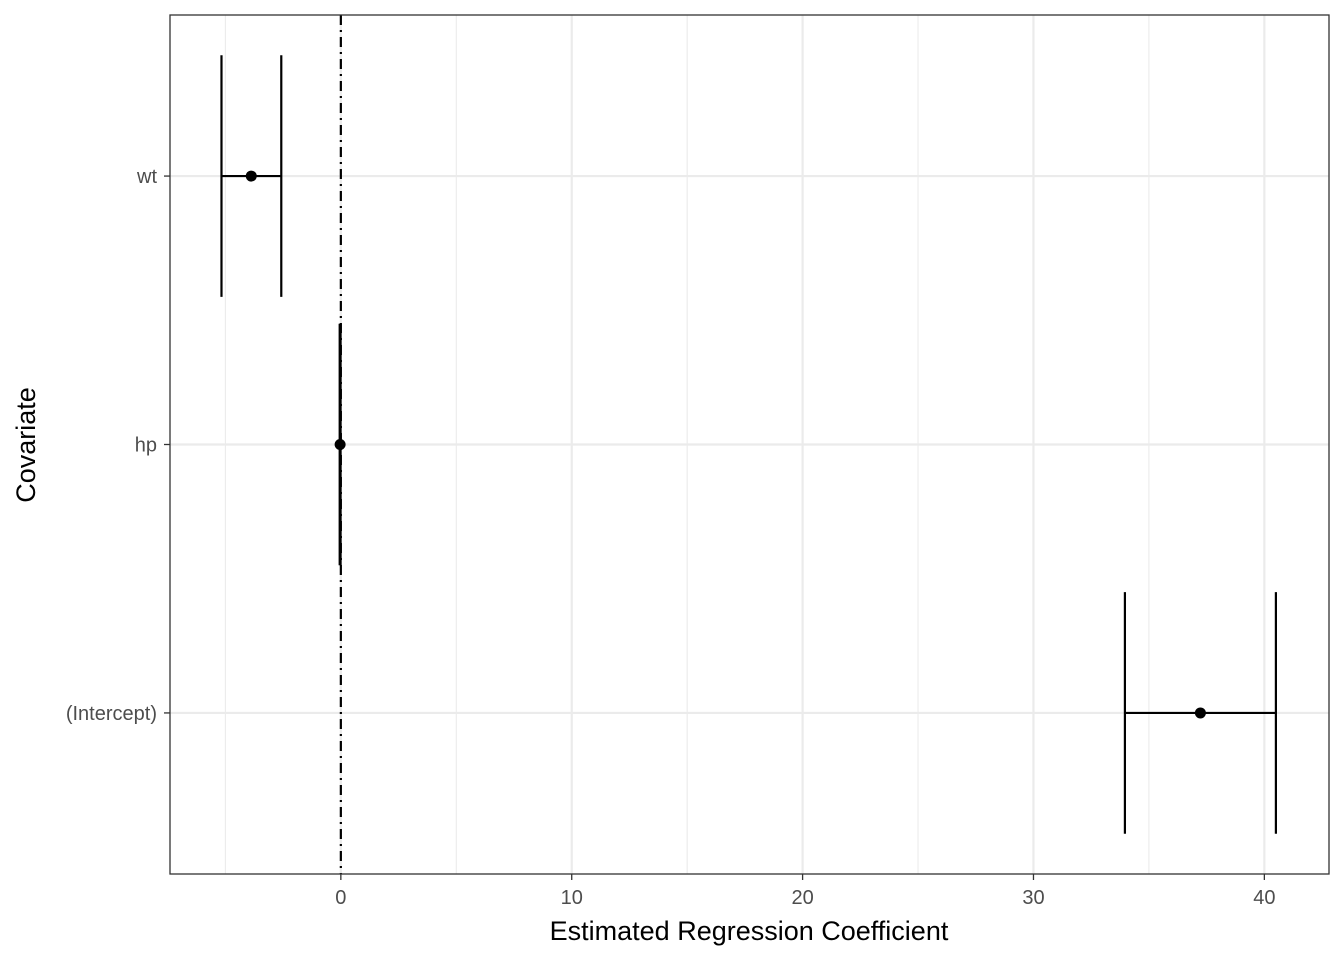 The image size is (1344, 960). What do you see at coordinates (111, 714) in the screenshot?
I see `y-tick-label: (Intercept)` at bounding box center [111, 714].